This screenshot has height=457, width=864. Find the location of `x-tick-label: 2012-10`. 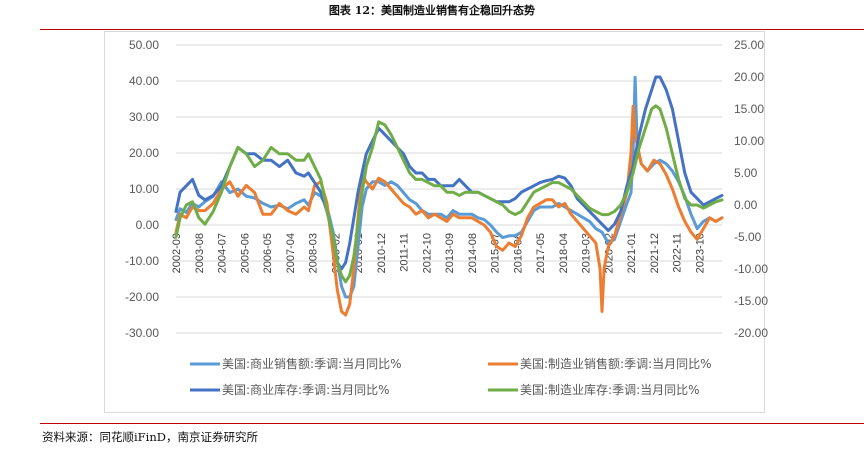

x-tick-label: 2012-10 is located at coordinates (427, 253).